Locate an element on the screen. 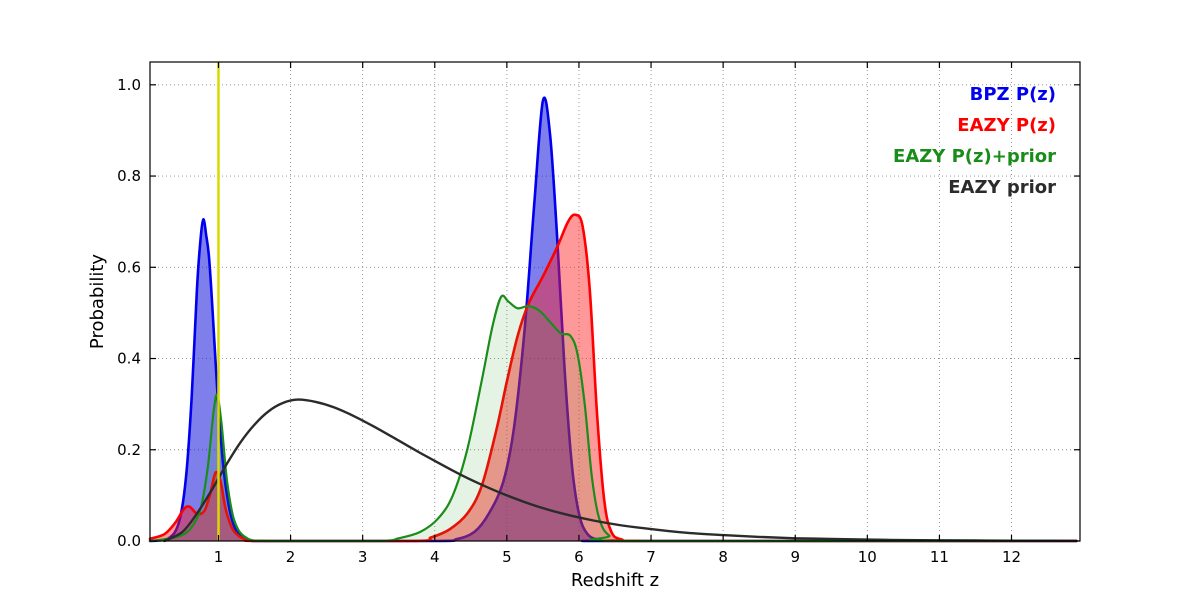 This screenshot has height=600, width=1200. y-tick-label: 0.6 is located at coordinates (129, 267).